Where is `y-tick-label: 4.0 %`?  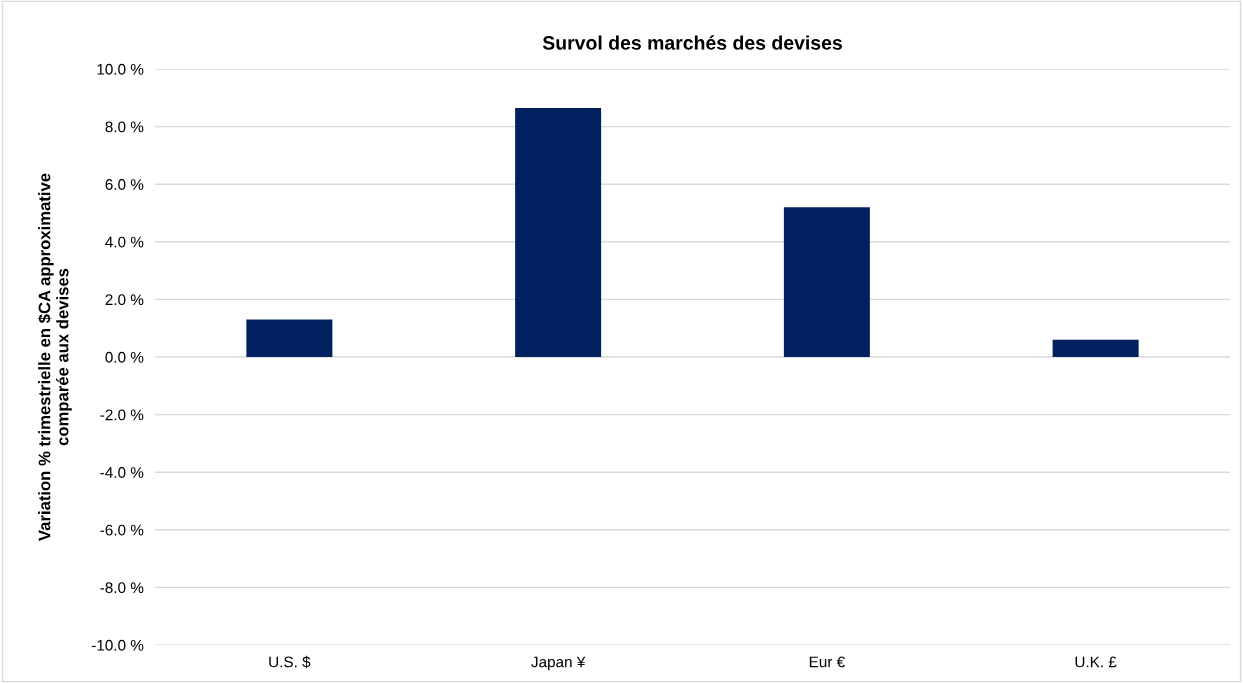
y-tick-label: 4.0 % is located at coordinates (124, 242).